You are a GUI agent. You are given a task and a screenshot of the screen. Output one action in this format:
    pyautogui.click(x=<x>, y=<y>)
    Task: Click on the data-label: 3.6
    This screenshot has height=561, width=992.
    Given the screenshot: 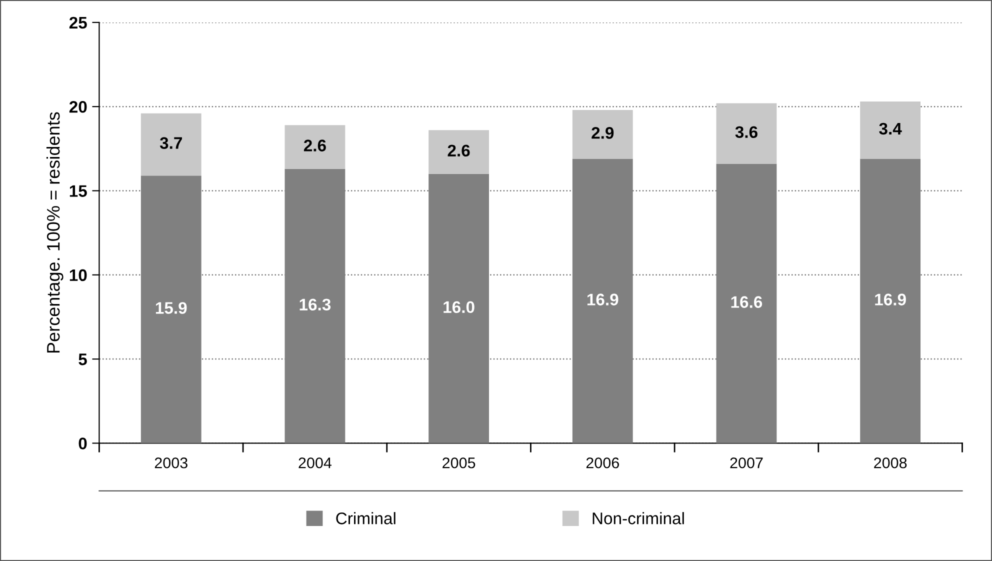 What is the action you would take?
    pyautogui.click(x=746, y=132)
    